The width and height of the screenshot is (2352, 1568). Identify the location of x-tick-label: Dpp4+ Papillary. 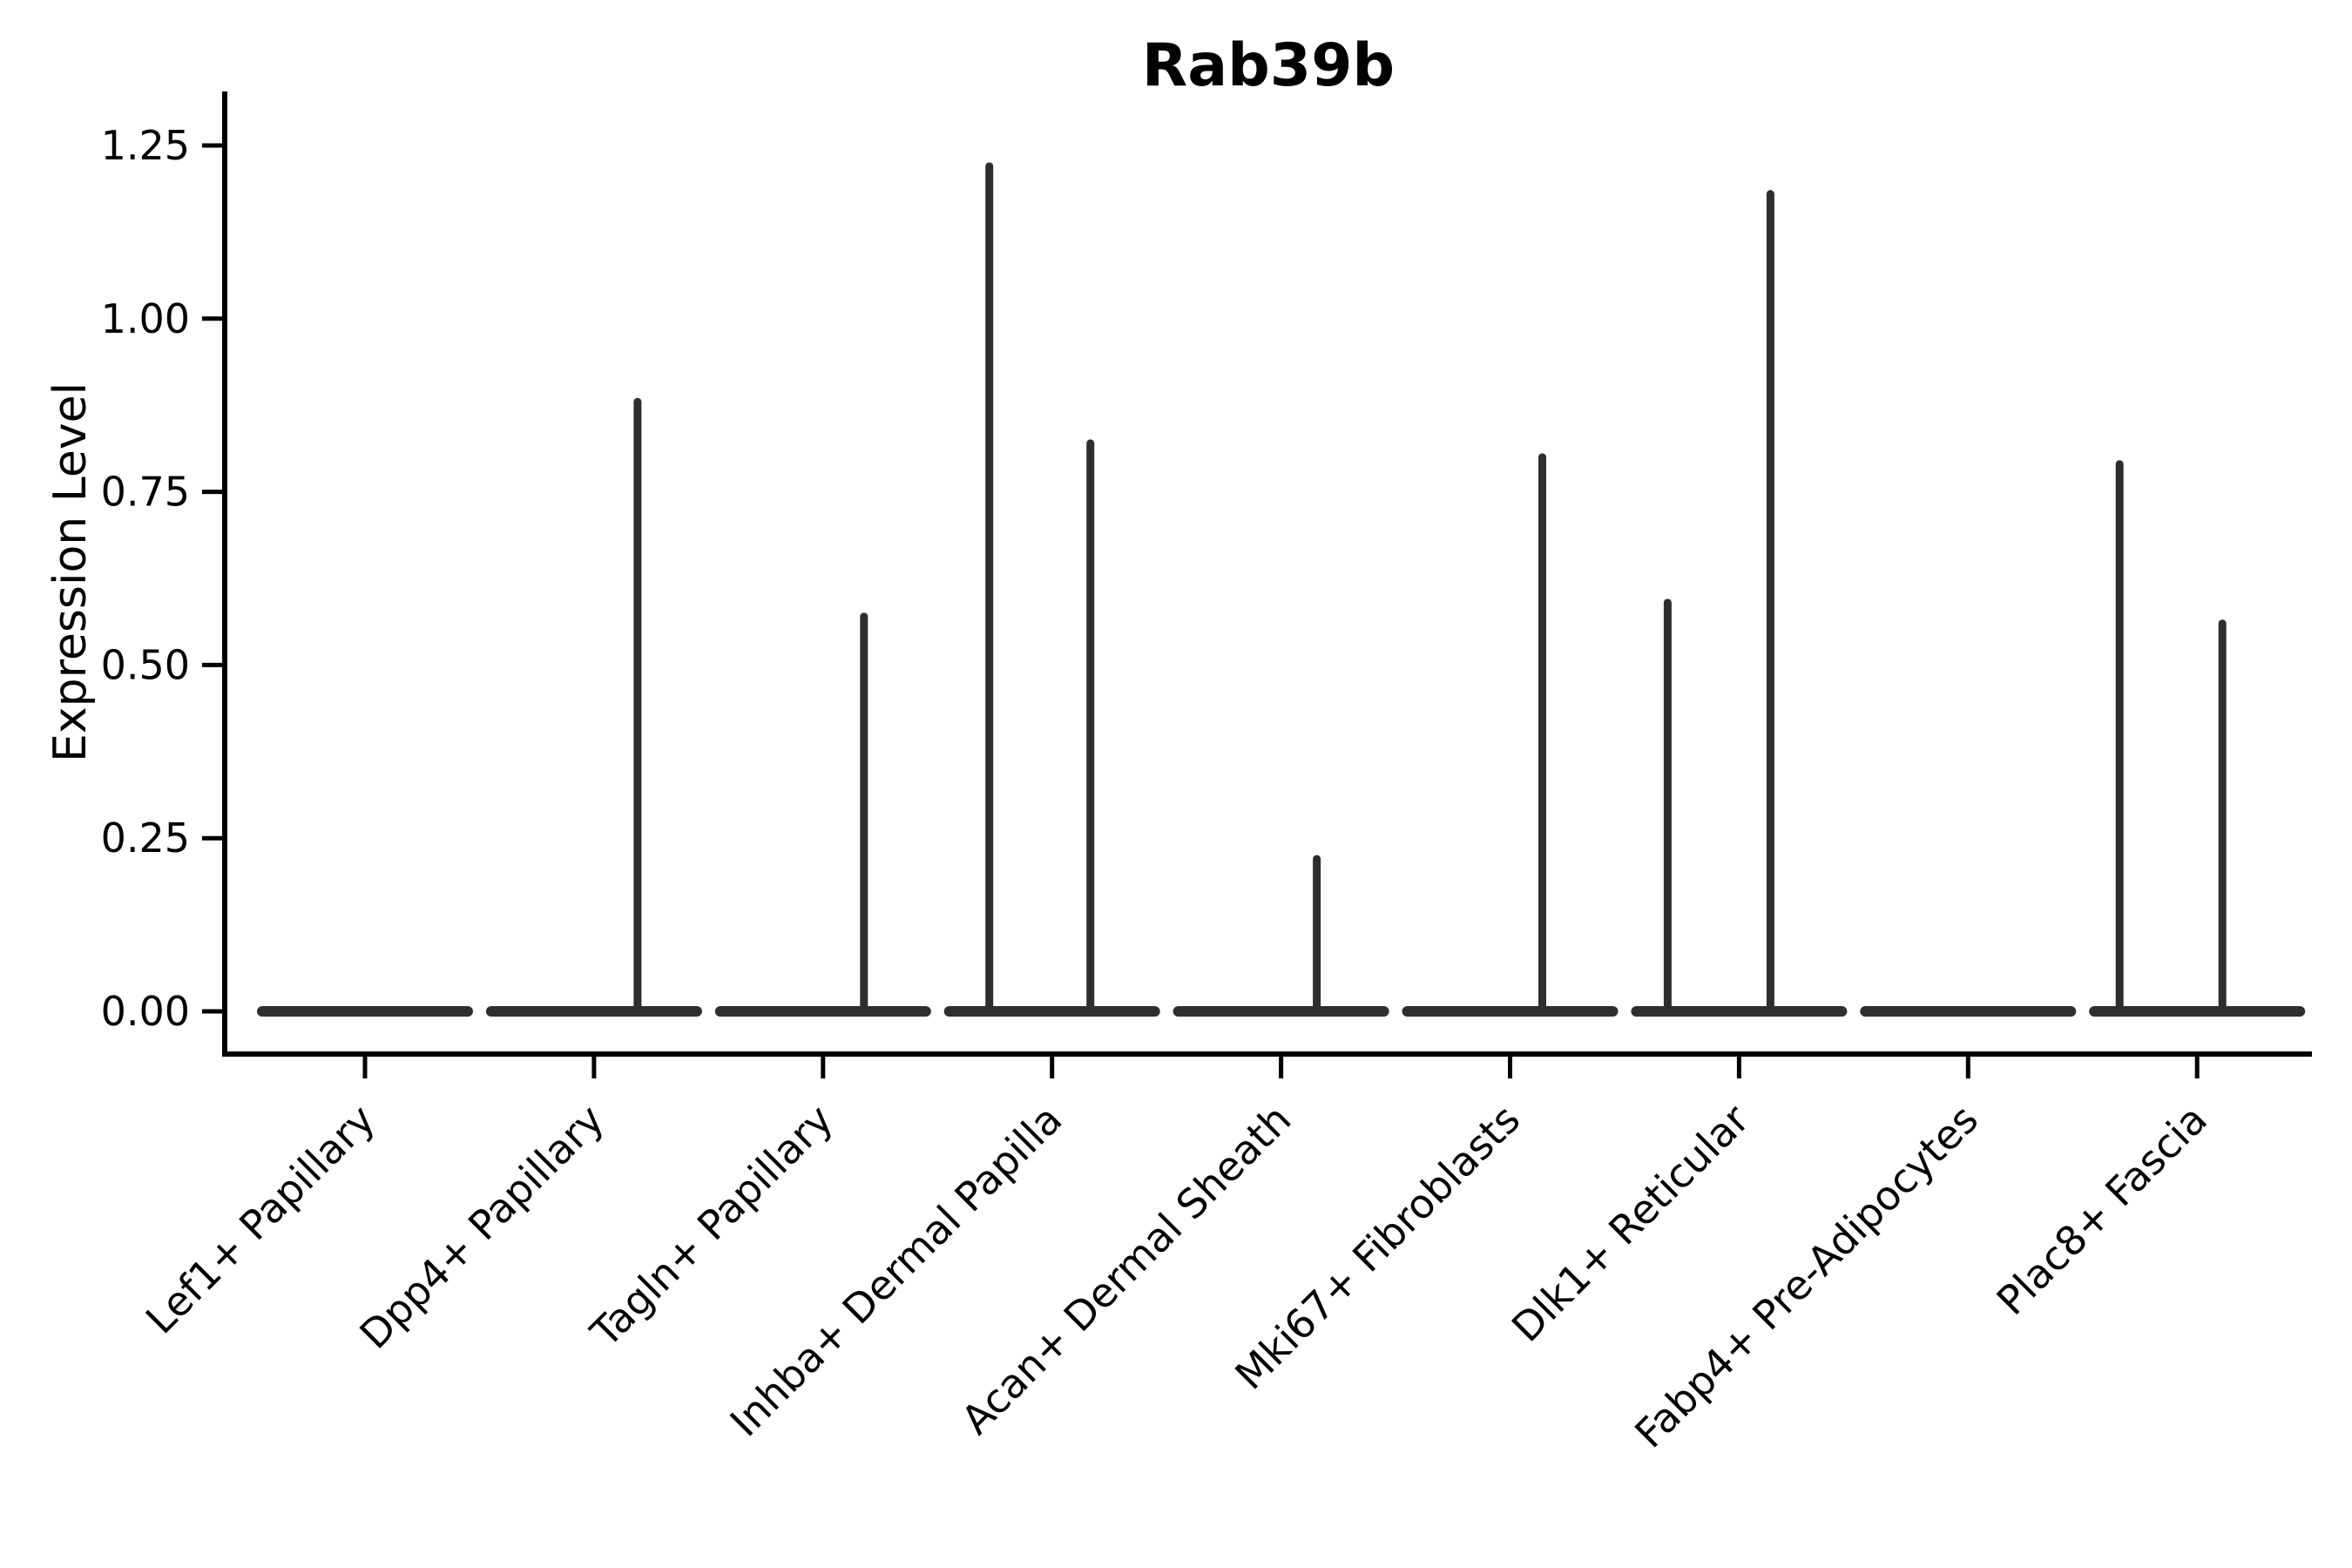
(481, 1227).